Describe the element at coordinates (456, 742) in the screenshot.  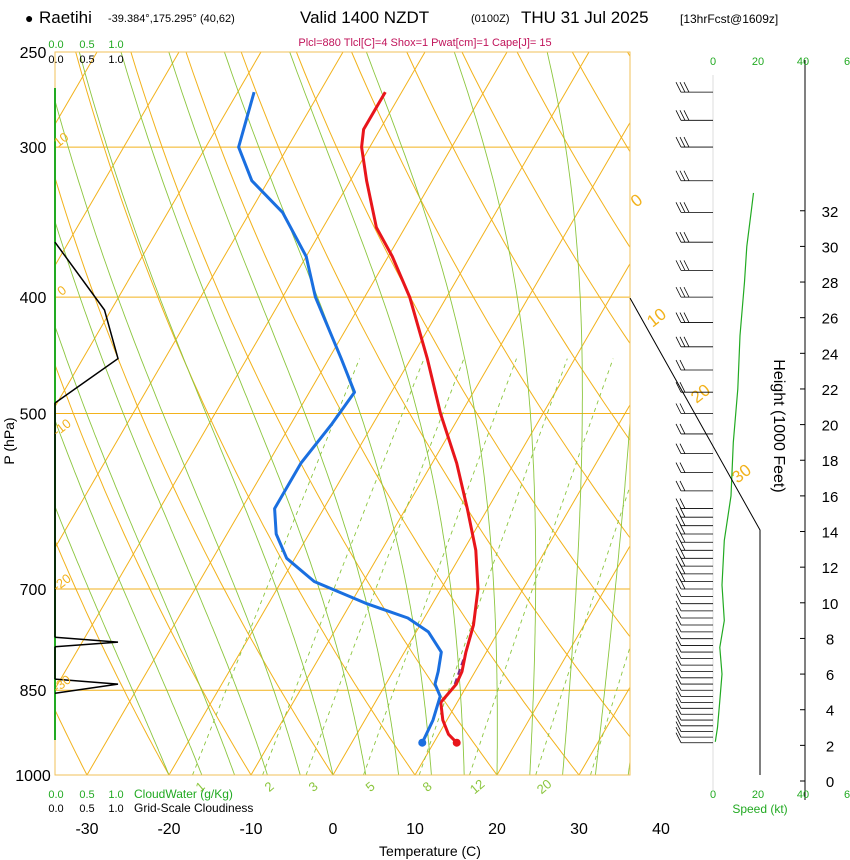
I see `surface-temperature-dot` at that location.